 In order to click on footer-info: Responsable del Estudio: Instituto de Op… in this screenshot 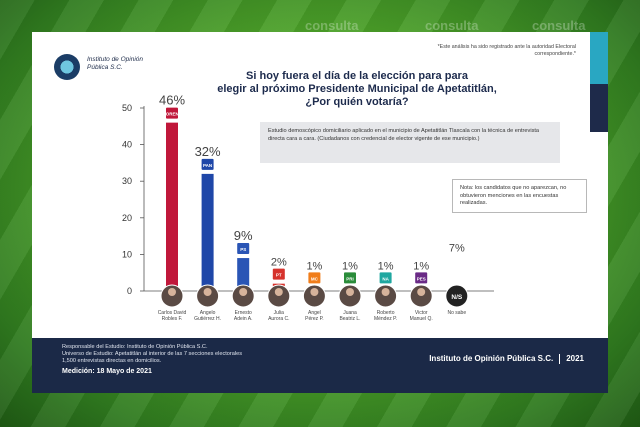, I will do `click(152, 359)`.